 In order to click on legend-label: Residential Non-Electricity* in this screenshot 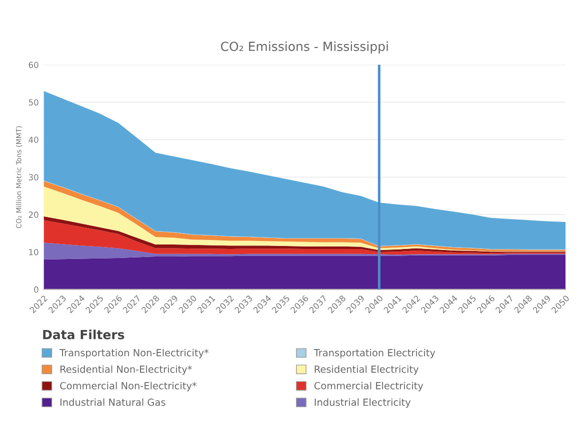, I will do `click(126, 370)`.